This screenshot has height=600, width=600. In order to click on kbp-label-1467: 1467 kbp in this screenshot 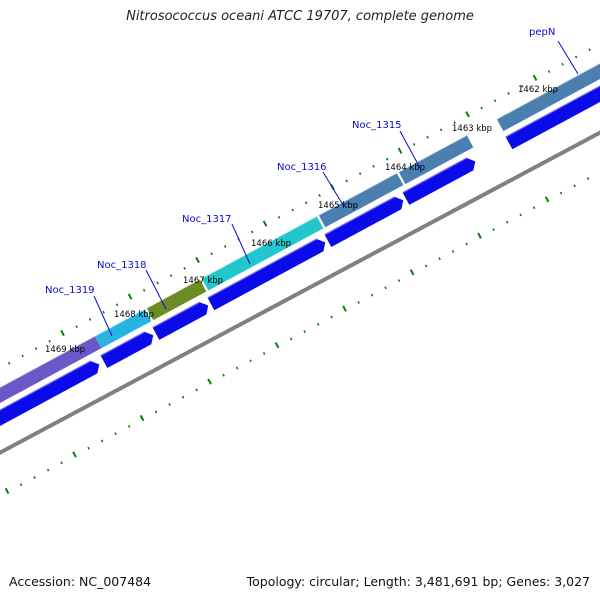, I will do `click(203, 281)`.